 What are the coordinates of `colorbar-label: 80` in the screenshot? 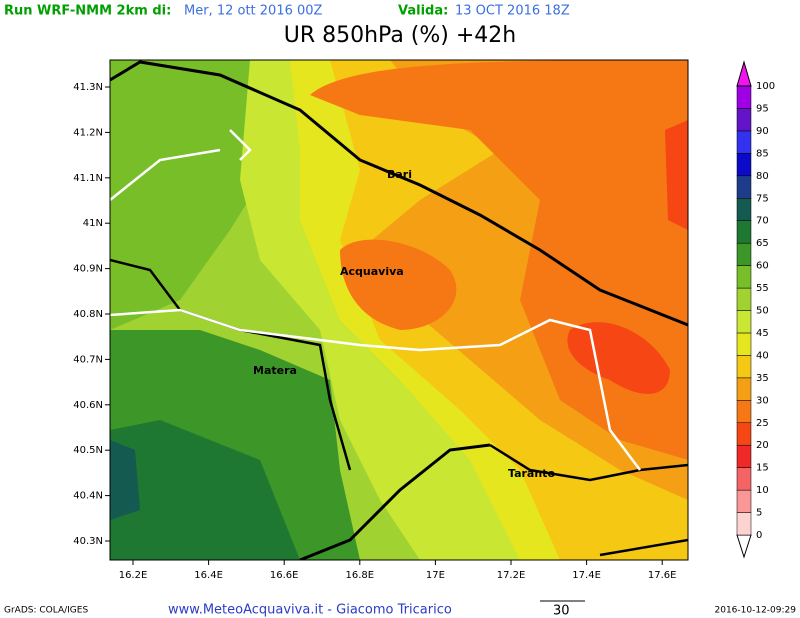 It's located at (762, 176).